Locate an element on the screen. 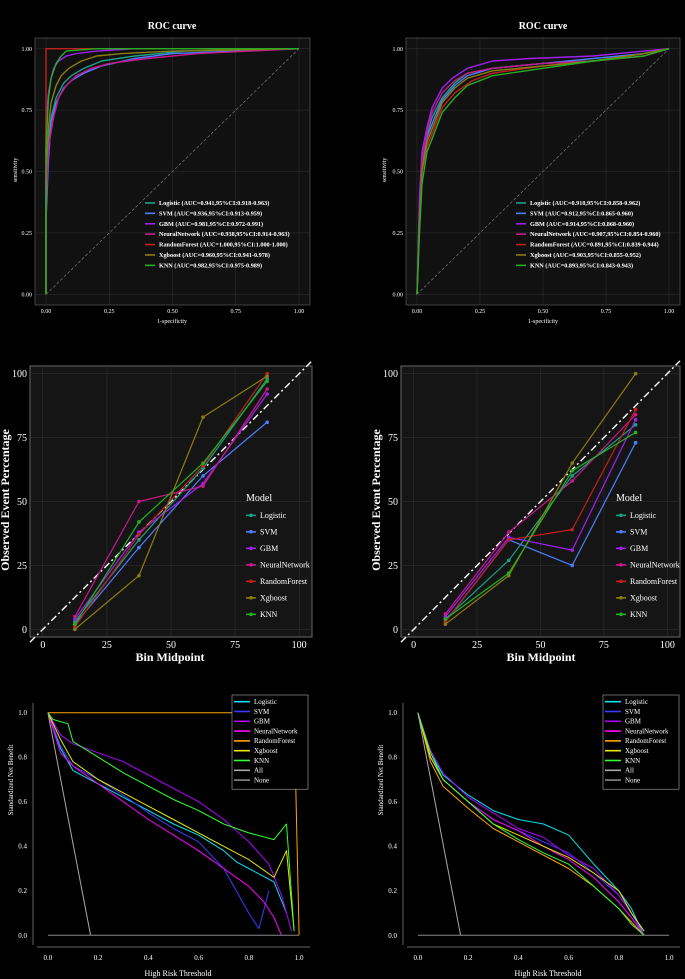 Image resolution: width=685 pixels, height=979 pixels. calibration_train-ytick-label-3: 75 is located at coordinates (22, 438).